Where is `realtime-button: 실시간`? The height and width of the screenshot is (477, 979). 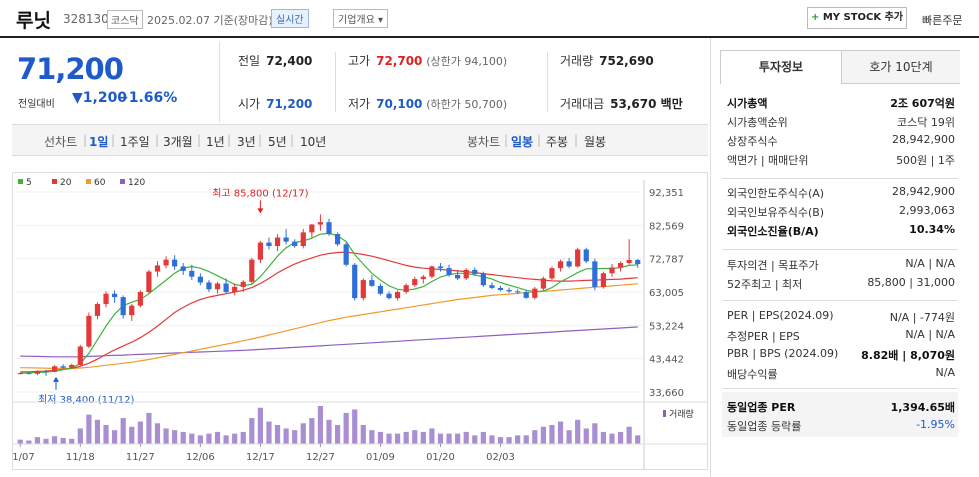 realtime-button: 실시간 is located at coordinates (290, 18).